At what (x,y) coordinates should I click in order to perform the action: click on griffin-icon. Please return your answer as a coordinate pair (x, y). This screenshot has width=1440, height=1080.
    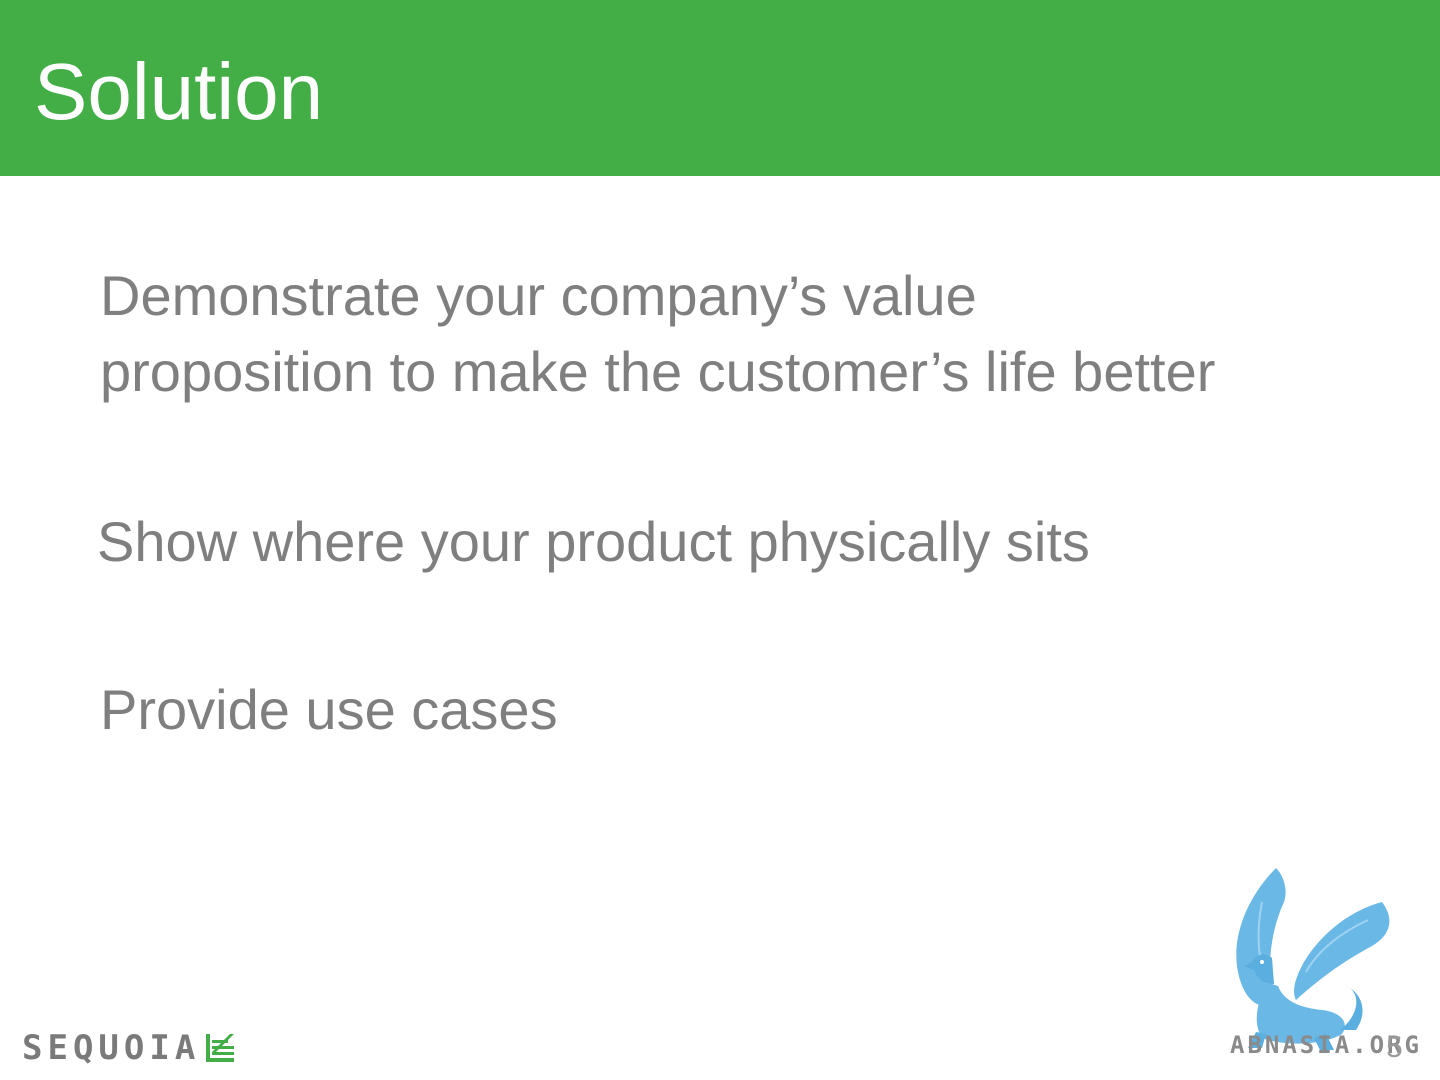
    Looking at the image, I should click on (1313, 959).